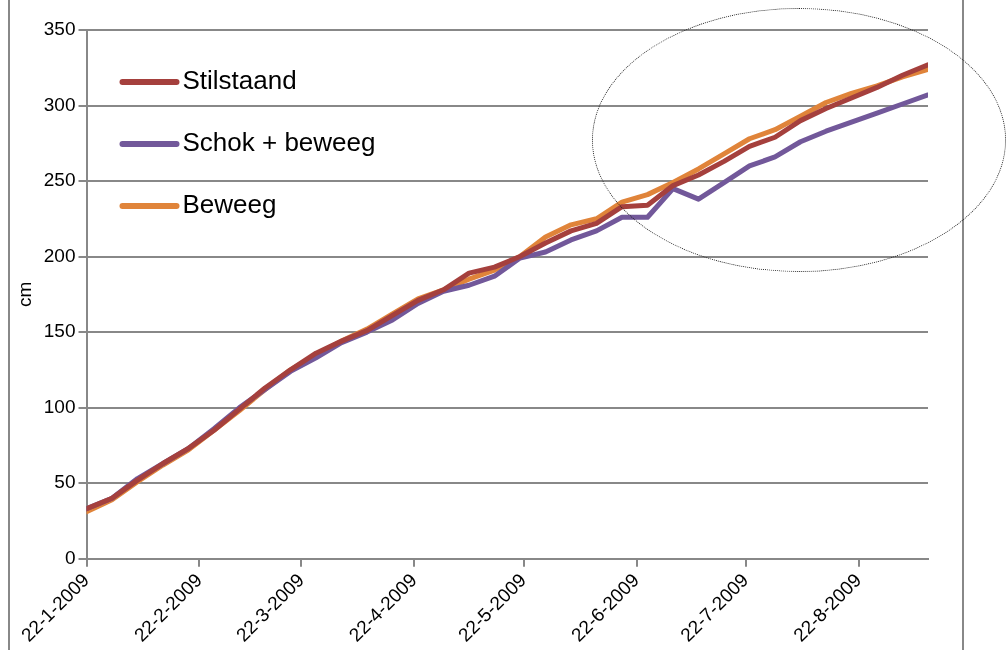  Describe the element at coordinates (59, 29) in the screenshot. I see `y-tick-label: 350` at that location.